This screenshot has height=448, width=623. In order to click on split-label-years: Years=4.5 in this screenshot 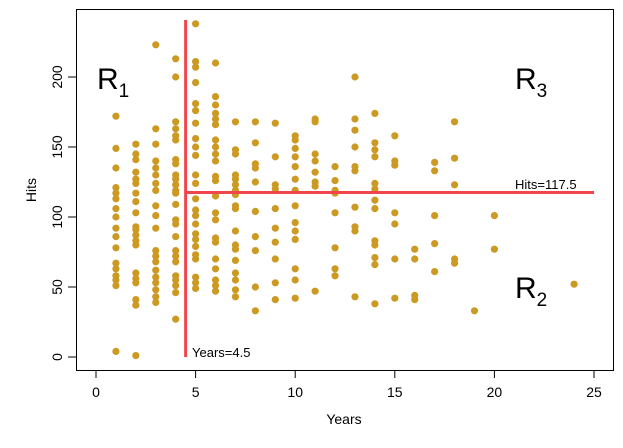, I will do `click(221, 352)`.